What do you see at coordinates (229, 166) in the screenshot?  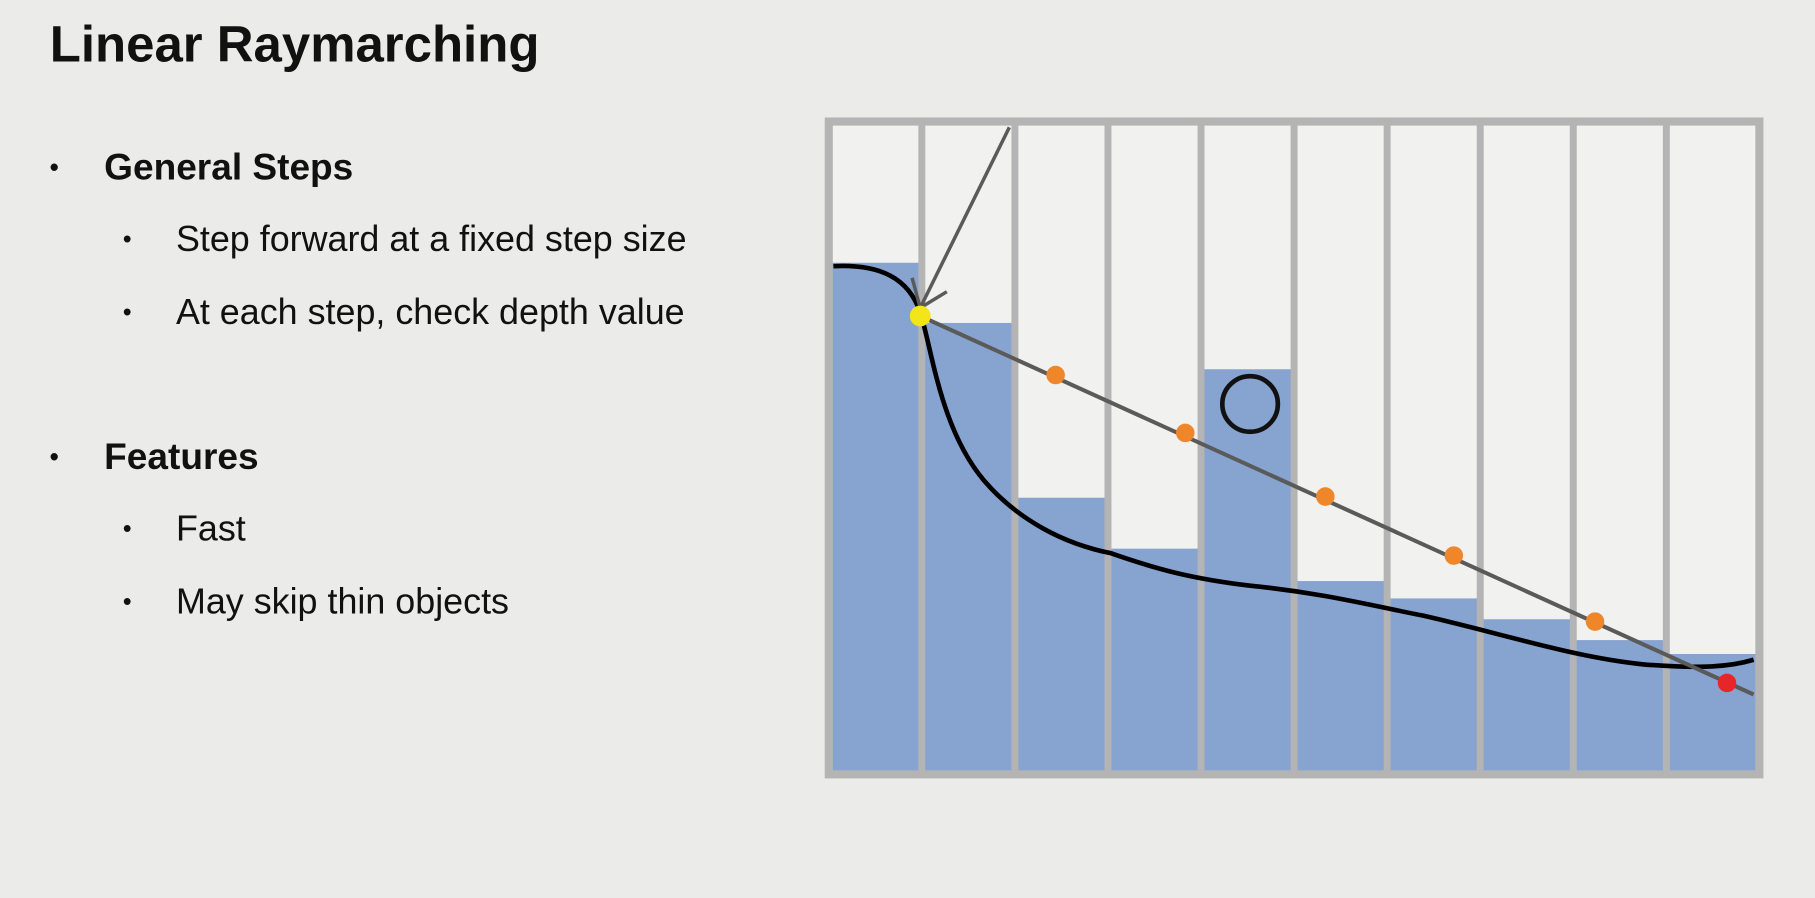 I see `section-heading: General Steps` at bounding box center [229, 166].